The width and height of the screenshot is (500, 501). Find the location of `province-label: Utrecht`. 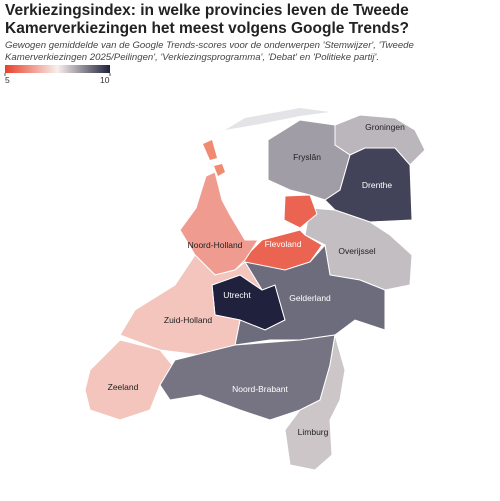

province-label: Utrecht is located at coordinates (237, 295).